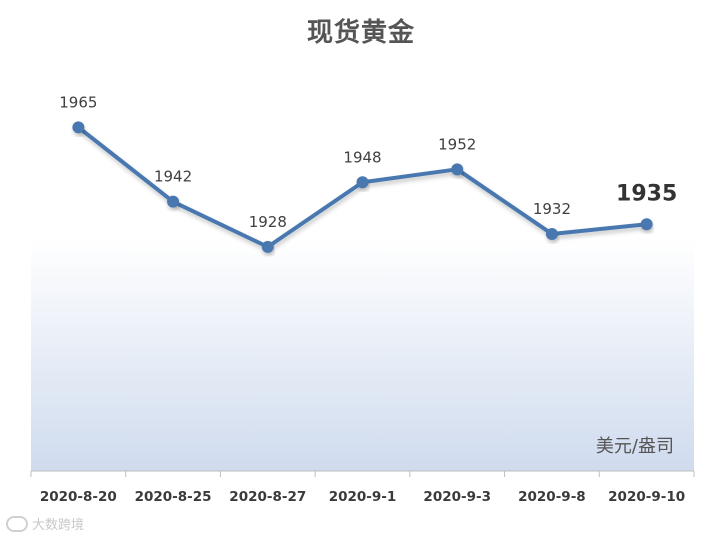 The width and height of the screenshot is (722, 537). Describe the element at coordinates (268, 222) in the screenshot. I see `data-label: 1928` at that location.